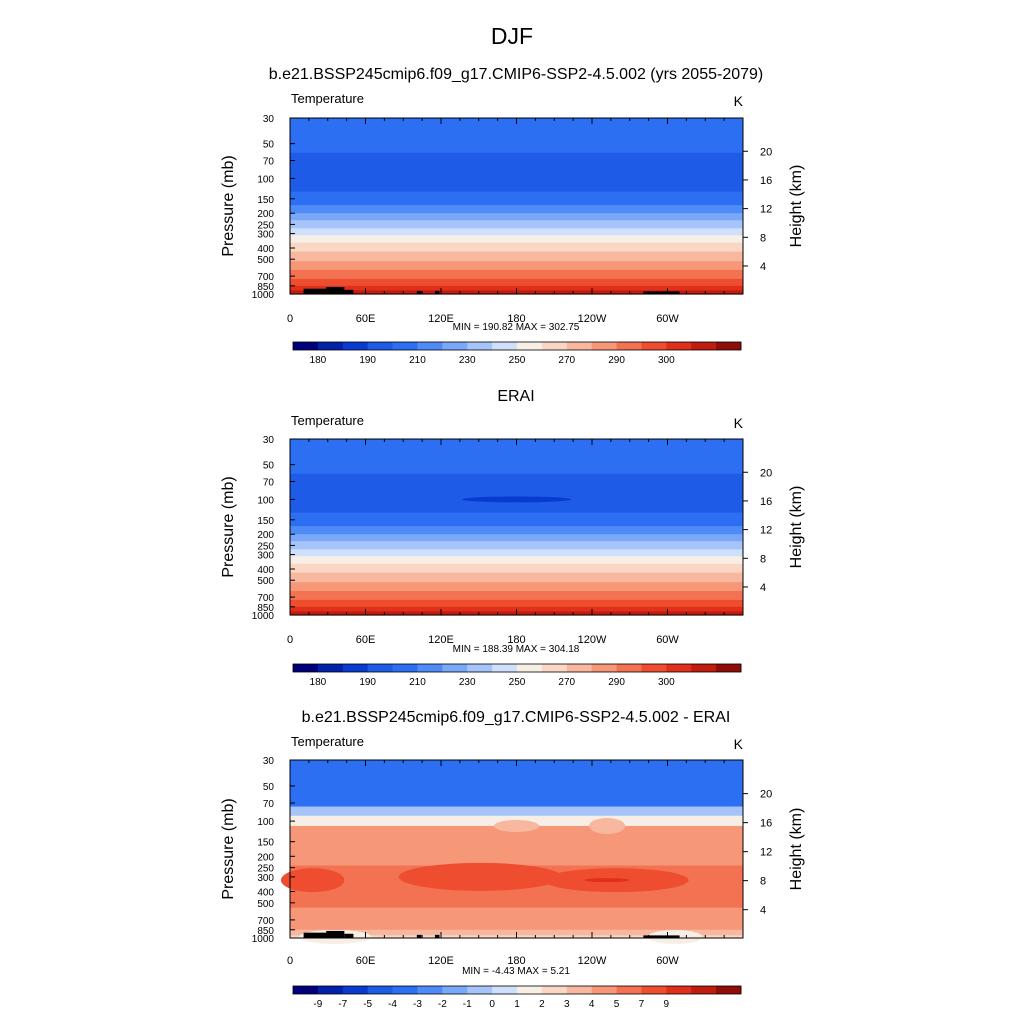  What do you see at coordinates (265, 546) in the screenshot?
I see `y-tick-label: 250` at bounding box center [265, 546].